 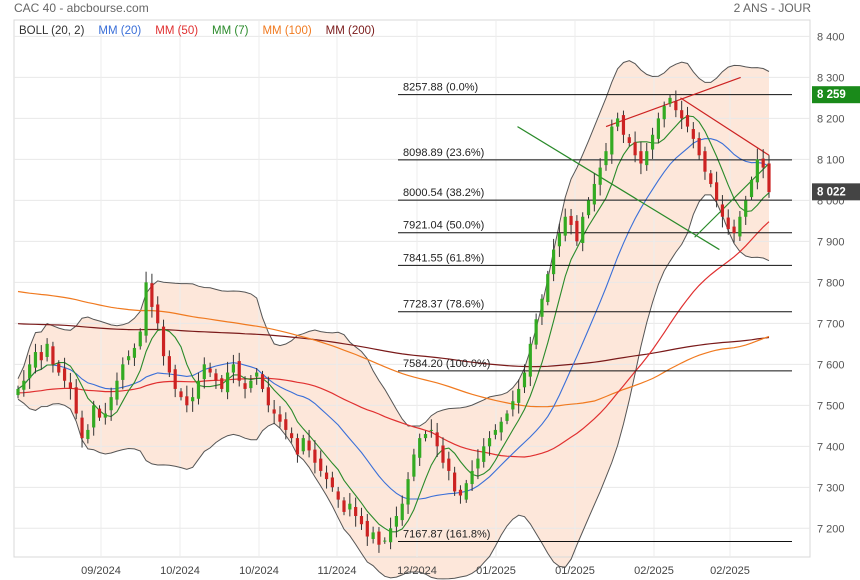 What do you see at coordinates (831, 365) in the screenshot?
I see `y-tick-label: 7 600` at bounding box center [831, 365].